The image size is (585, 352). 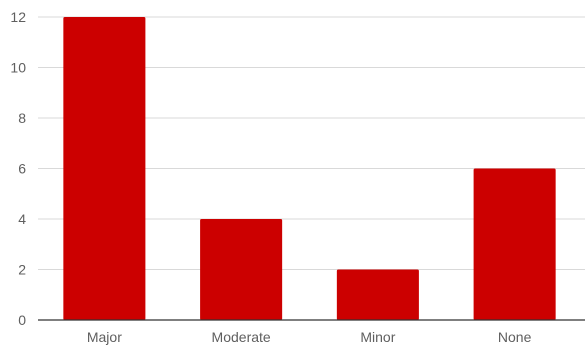 What do you see at coordinates (309, 337) in the screenshot?
I see `x-axis: Major Moderate Minor None` at bounding box center [309, 337].